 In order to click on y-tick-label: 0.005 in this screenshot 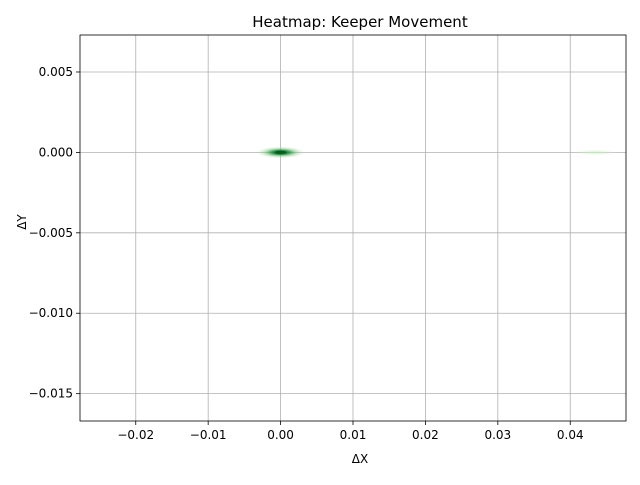, I will do `click(56, 72)`.